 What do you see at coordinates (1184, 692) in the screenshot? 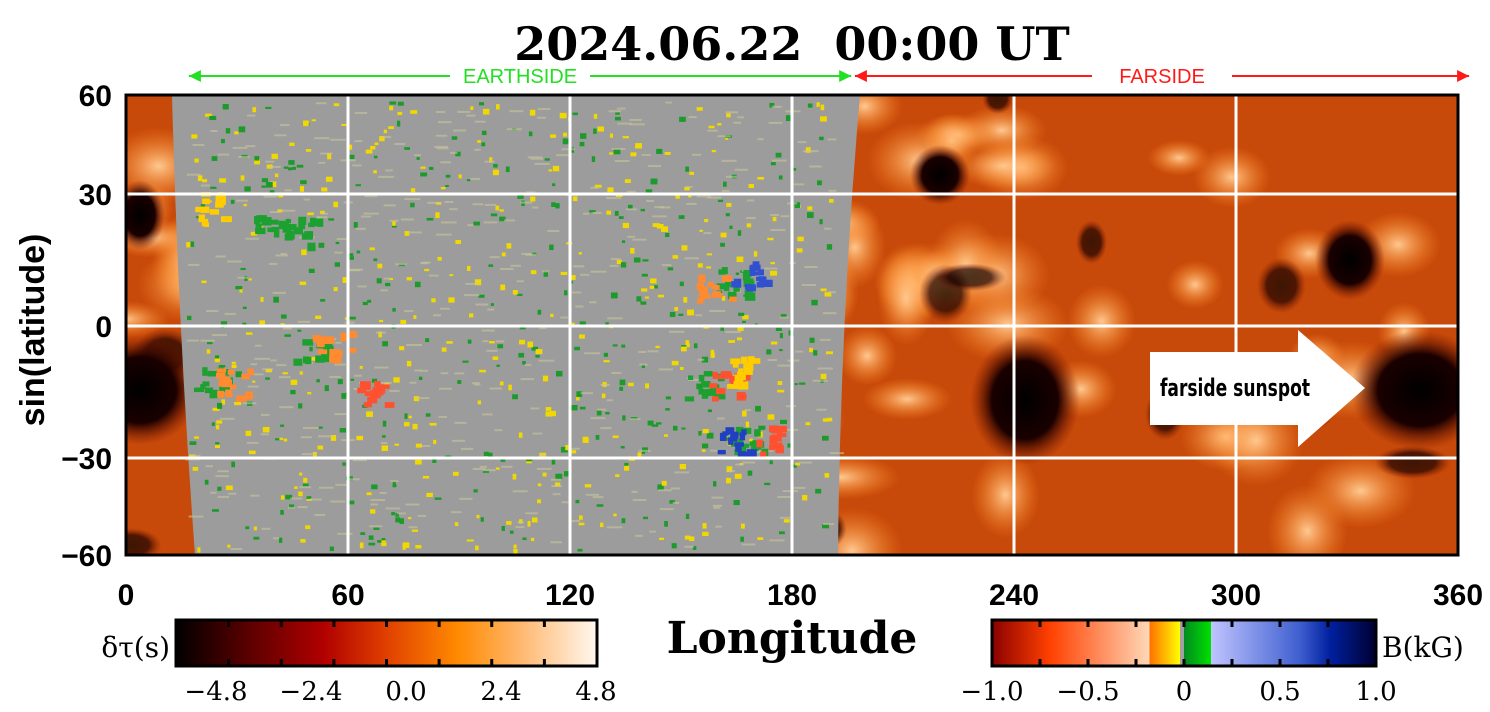
I see `colorbar-tick-label: 0` at bounding box center [1184, 692].